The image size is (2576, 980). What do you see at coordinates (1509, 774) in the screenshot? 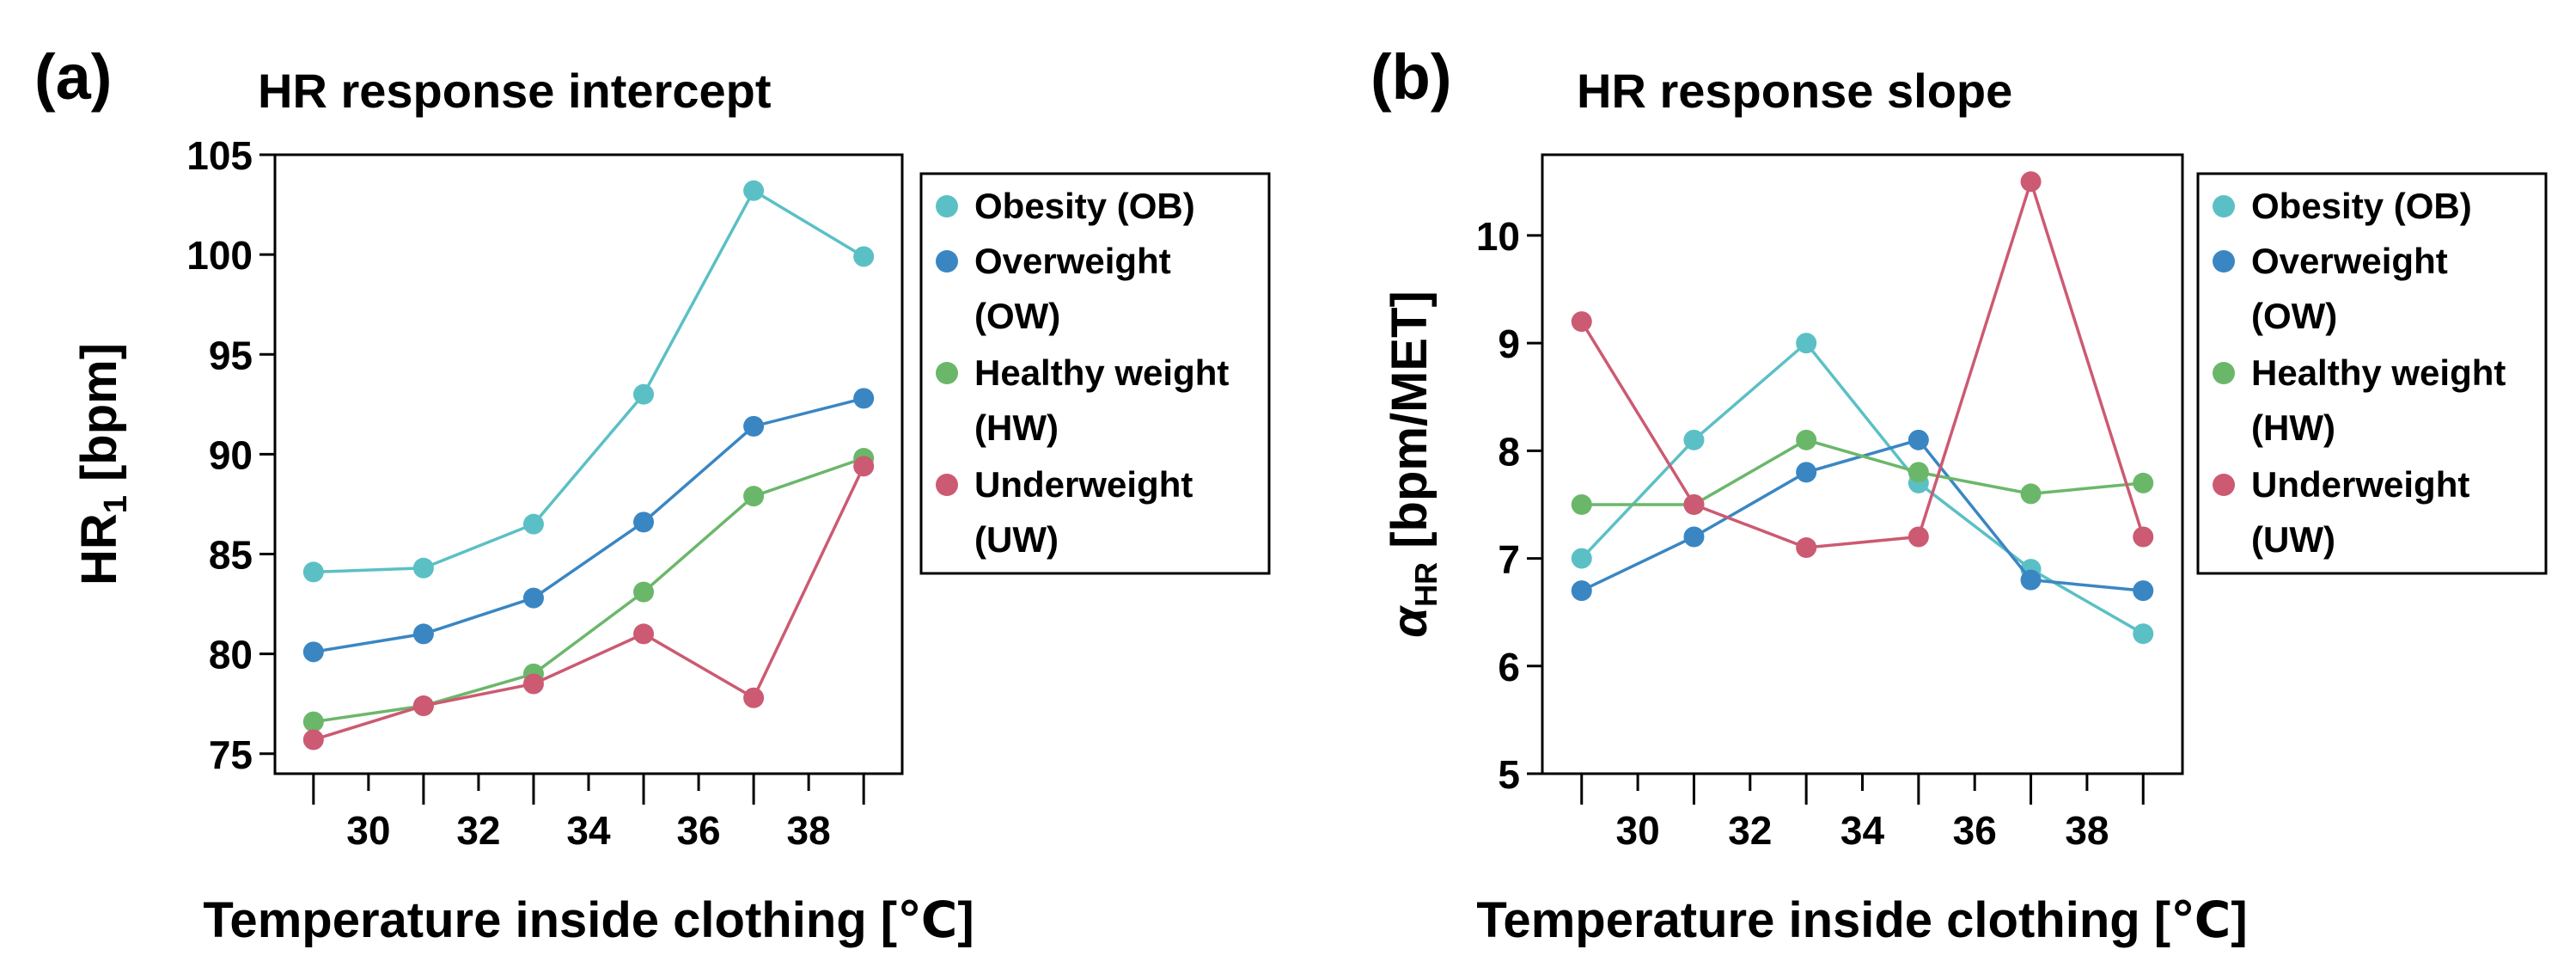
I see `y-tick-label: 5` at bounding box center [1509, 774].